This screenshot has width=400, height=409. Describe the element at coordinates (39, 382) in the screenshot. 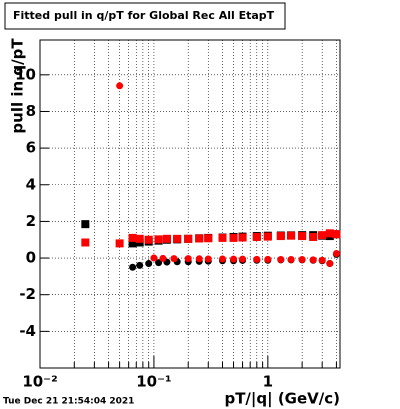

I see `x-tick-label: 10⁻²` at that location.